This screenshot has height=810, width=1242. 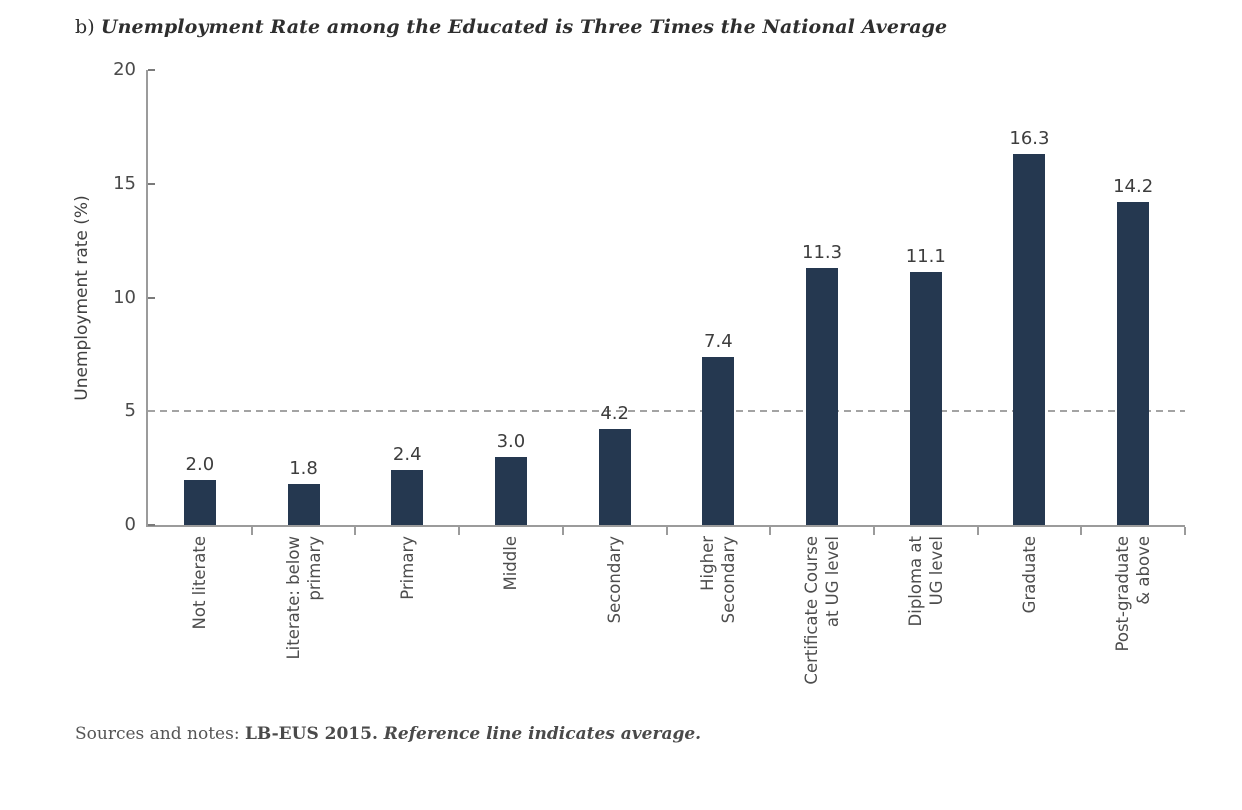 What do you see at coordinates (407, 568) in the screenshot?
I see `x-category-label: Primary` at bounding box center [407, 568].